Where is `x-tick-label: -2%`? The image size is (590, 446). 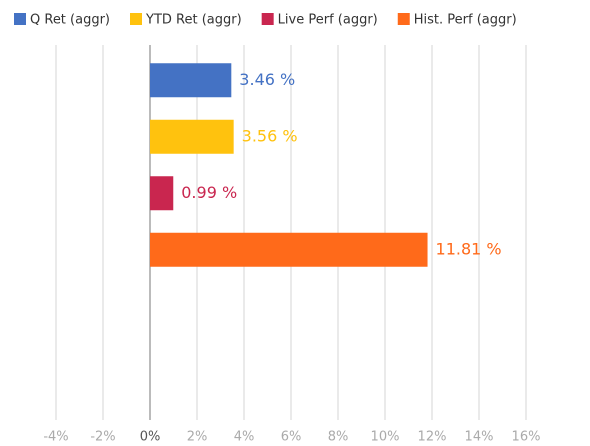 x-tick-label: -2% is located at coordinates (102, 437).